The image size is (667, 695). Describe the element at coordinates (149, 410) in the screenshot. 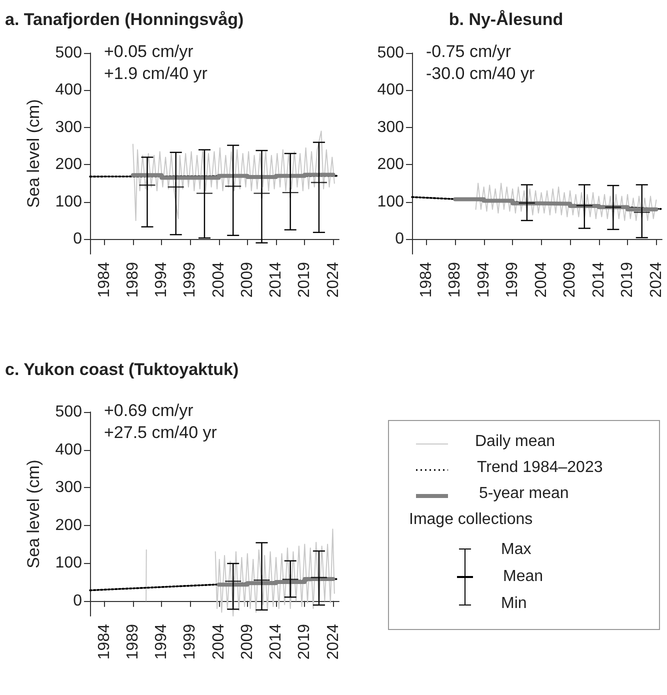

I see `annotation: +0.69 cm/yr` at that location.